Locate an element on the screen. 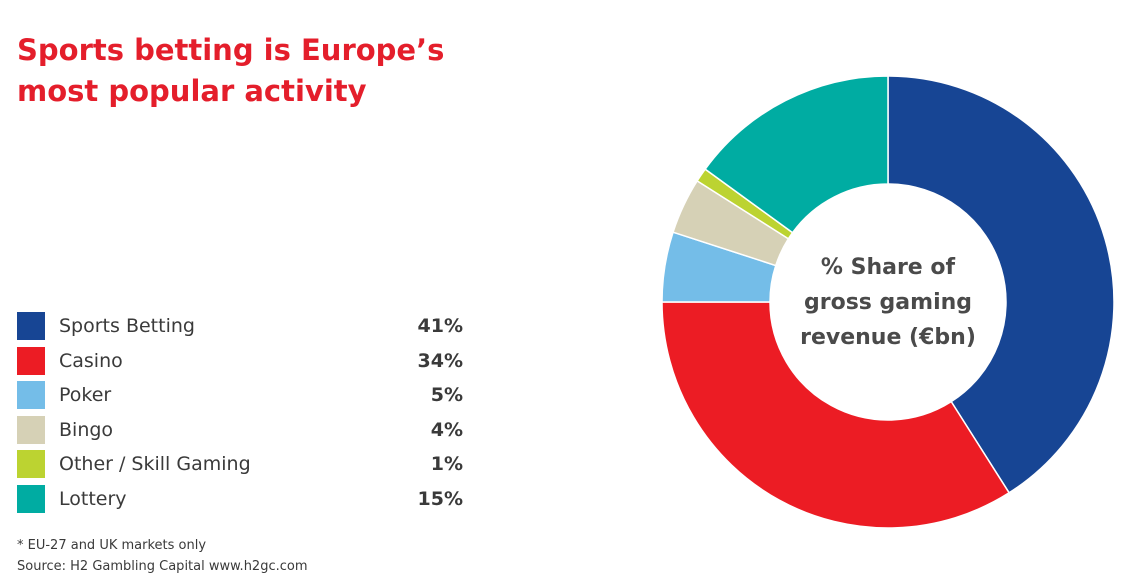 This screenshot has height=587, width=1128. center-label-line-2: gross gaming is located at coordinates (888, 302).